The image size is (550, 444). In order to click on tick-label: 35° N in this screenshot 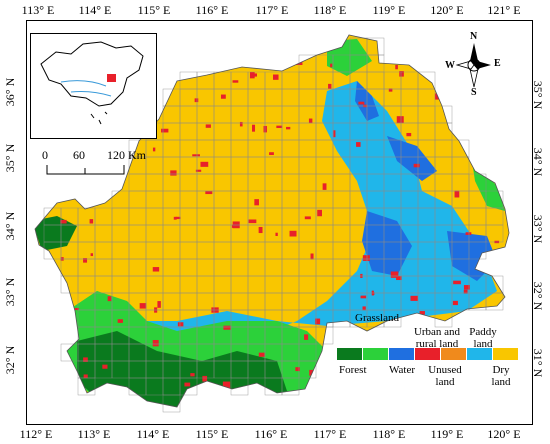, I will do `click(538, 95)`.